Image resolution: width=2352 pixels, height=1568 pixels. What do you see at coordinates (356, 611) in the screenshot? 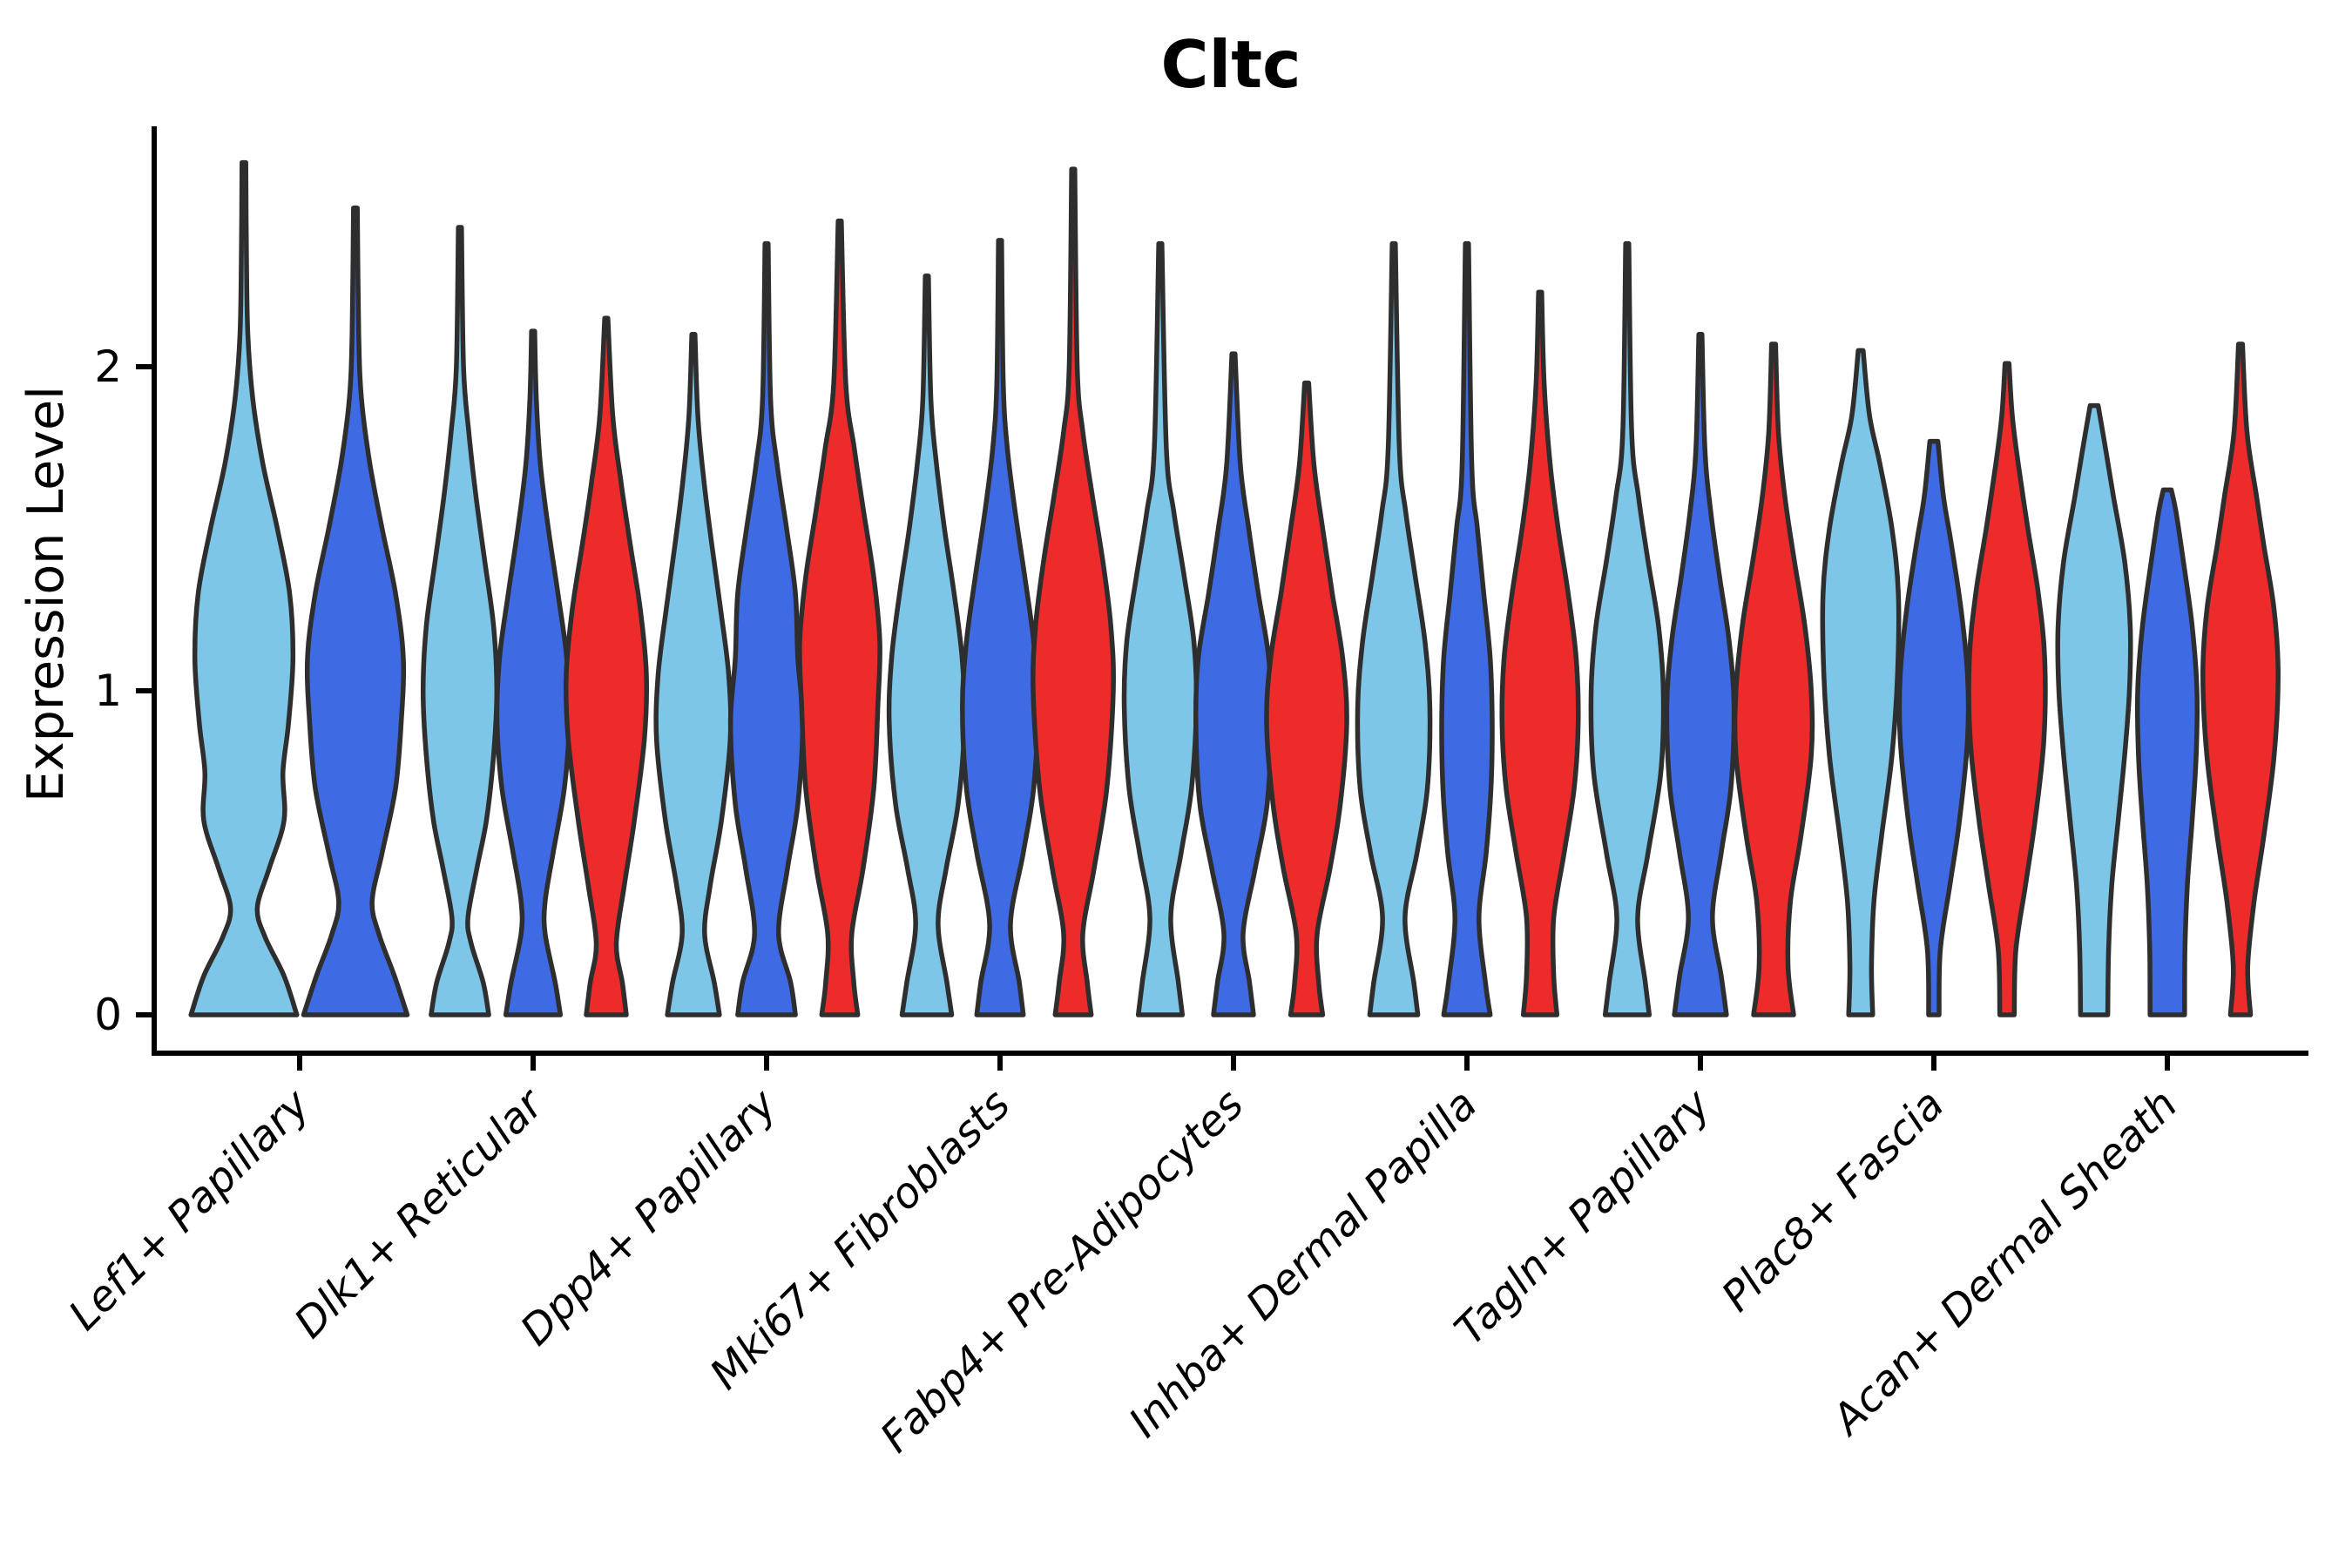
I see `violin-lef1-papillary-dark_blue` at bounding box center [356, 611].